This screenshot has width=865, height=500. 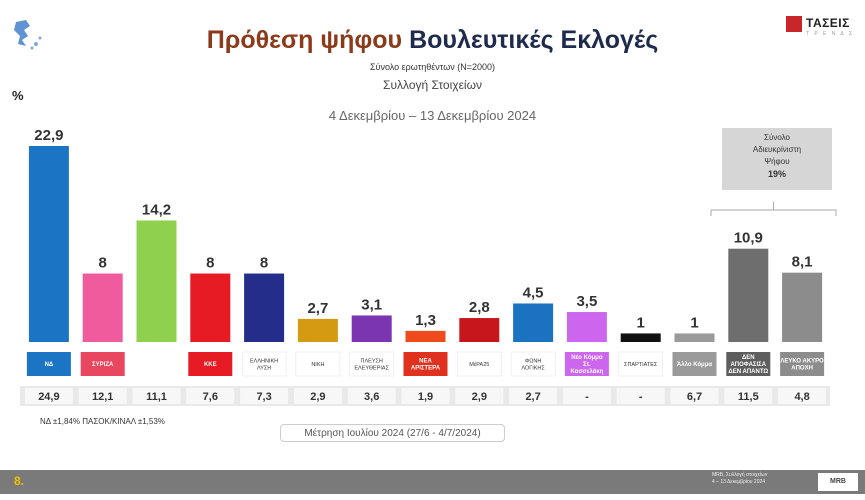 I want to click on previous-value: 11,1, so click(x=156, y=397).